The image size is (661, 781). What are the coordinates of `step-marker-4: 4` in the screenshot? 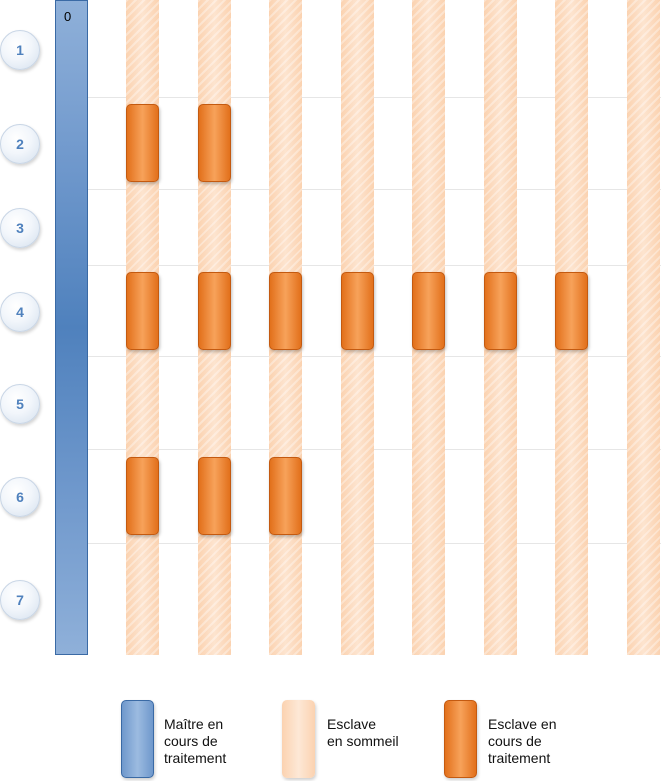 It's located at (20, 311).